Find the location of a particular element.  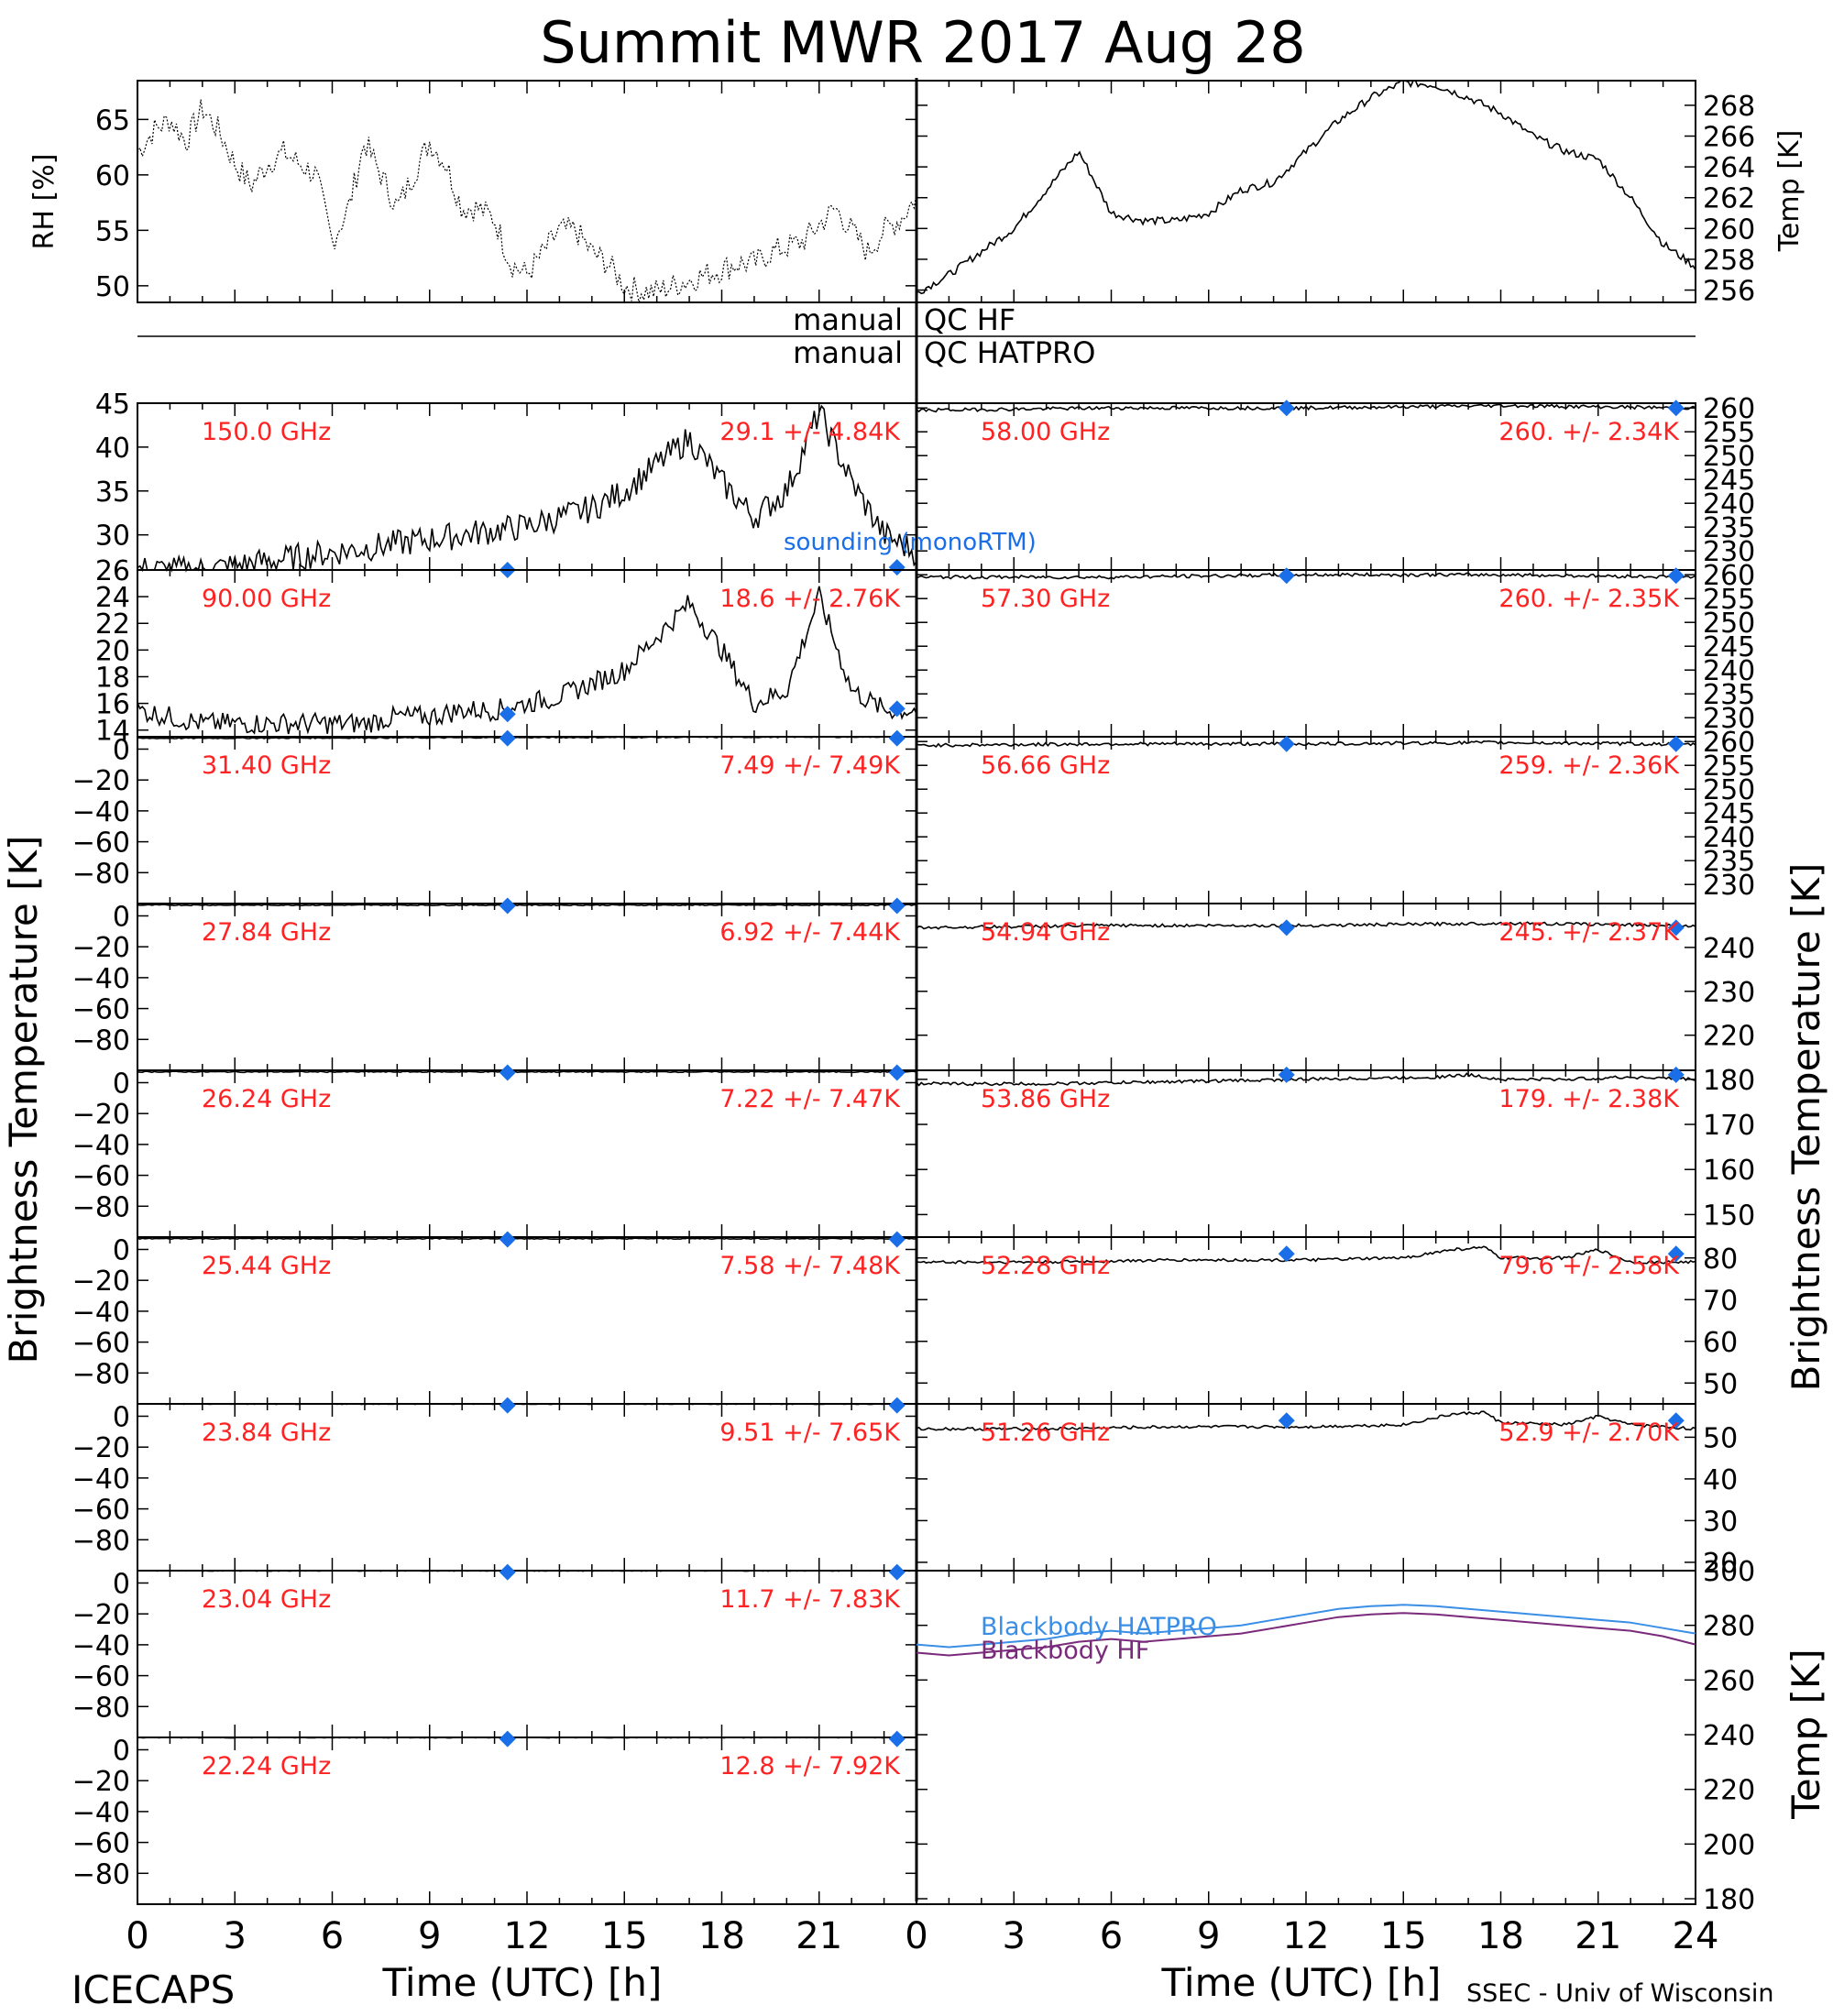

panel-ch52: 50 60 70 80 52.28 GHz 79.6 +/- 2.58K is located at coordinates (1327, 1320).